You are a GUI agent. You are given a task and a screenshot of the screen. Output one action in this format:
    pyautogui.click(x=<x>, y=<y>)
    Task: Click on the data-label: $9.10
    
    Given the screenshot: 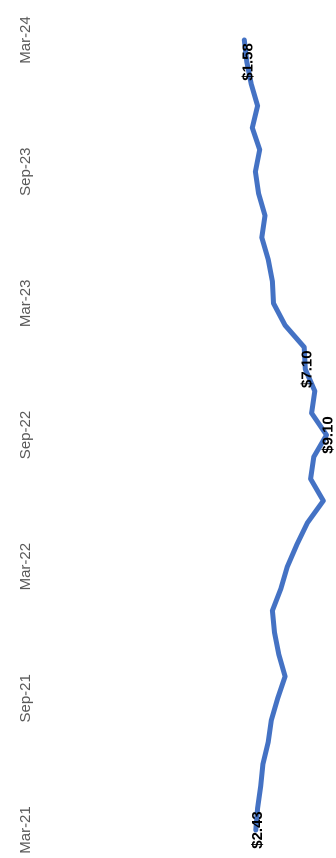 What is the action you would take?
    pyautogui.click(x=327, y=435)
    